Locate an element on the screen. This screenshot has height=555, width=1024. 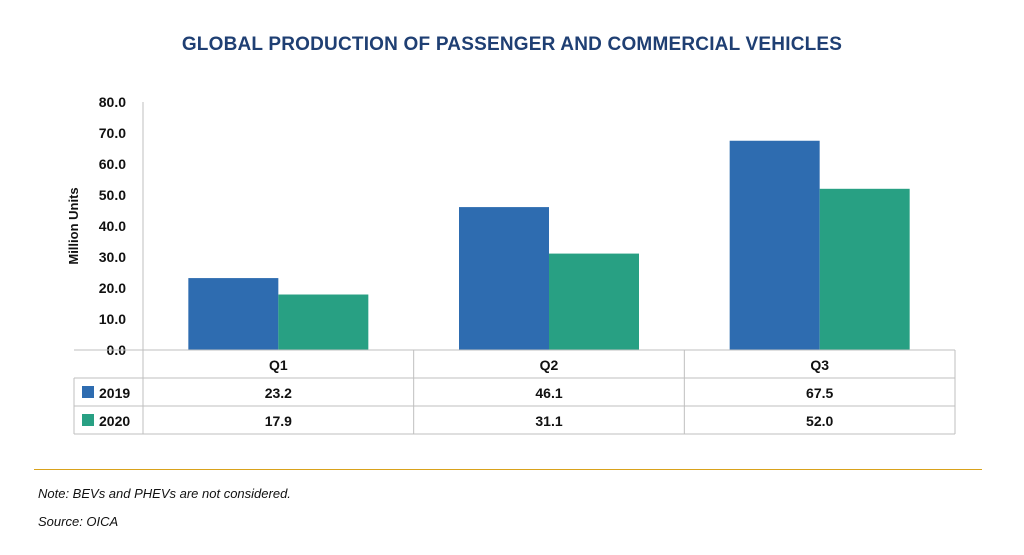
y-tick-label: 70.0 is located at coordinates (112, 133).